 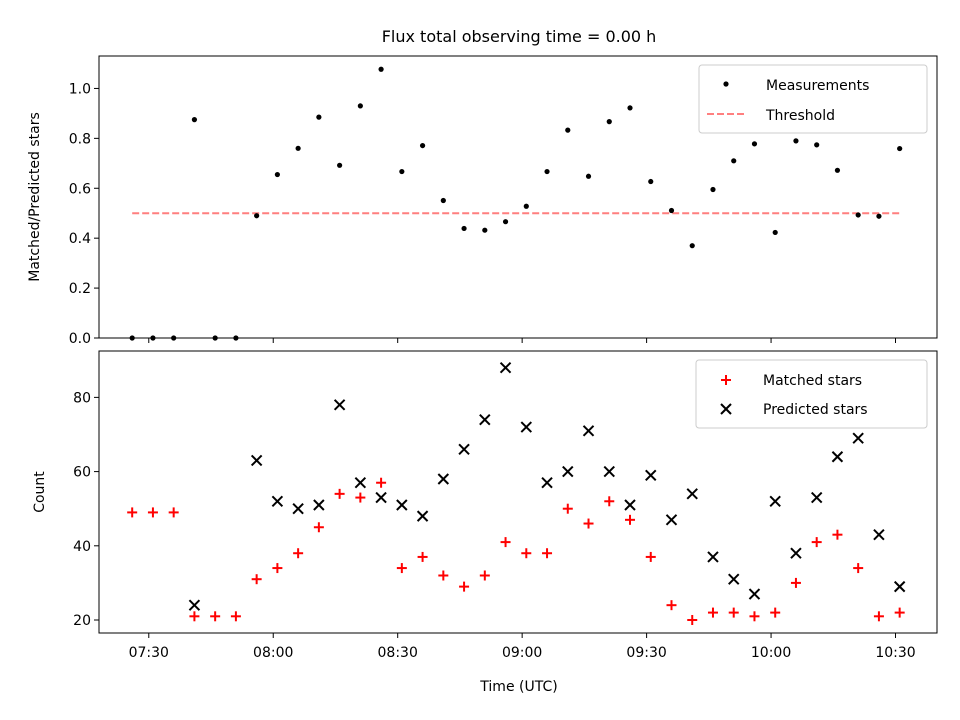 I want to click on x-tick-label: 10:30, so click(x=895, y=653).